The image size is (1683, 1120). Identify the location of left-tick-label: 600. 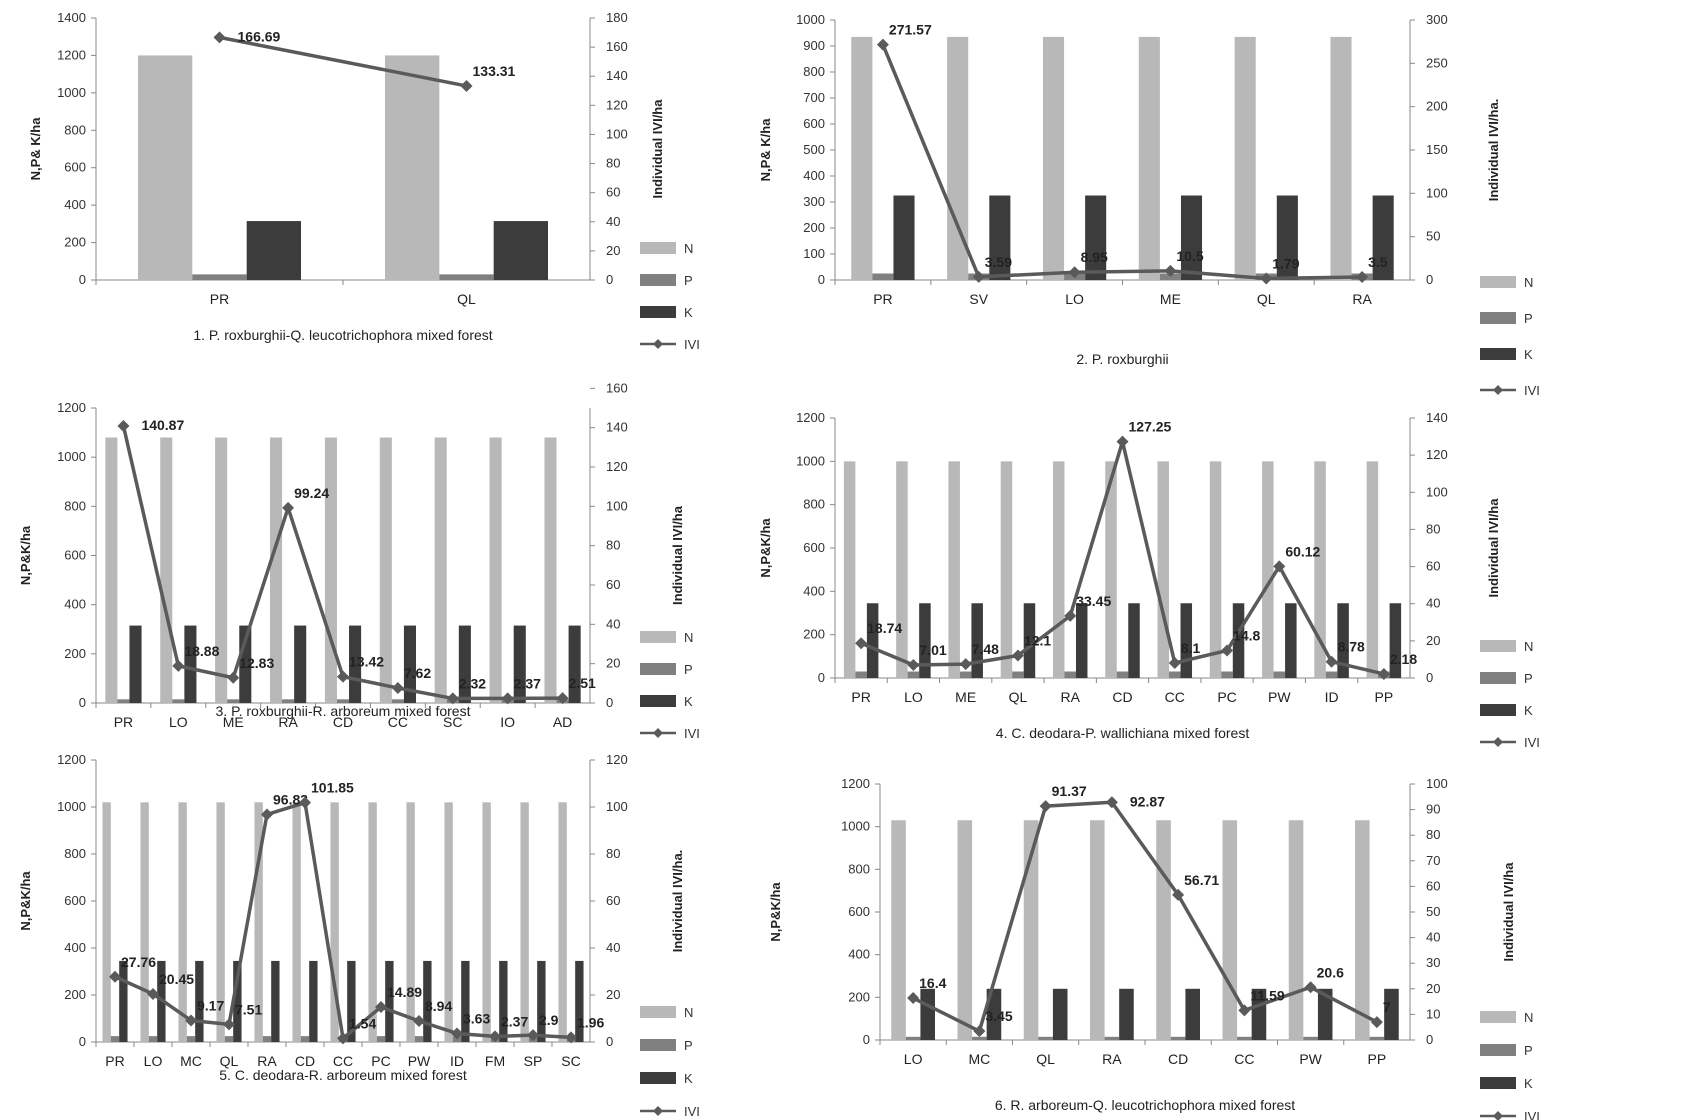
(75, 167).